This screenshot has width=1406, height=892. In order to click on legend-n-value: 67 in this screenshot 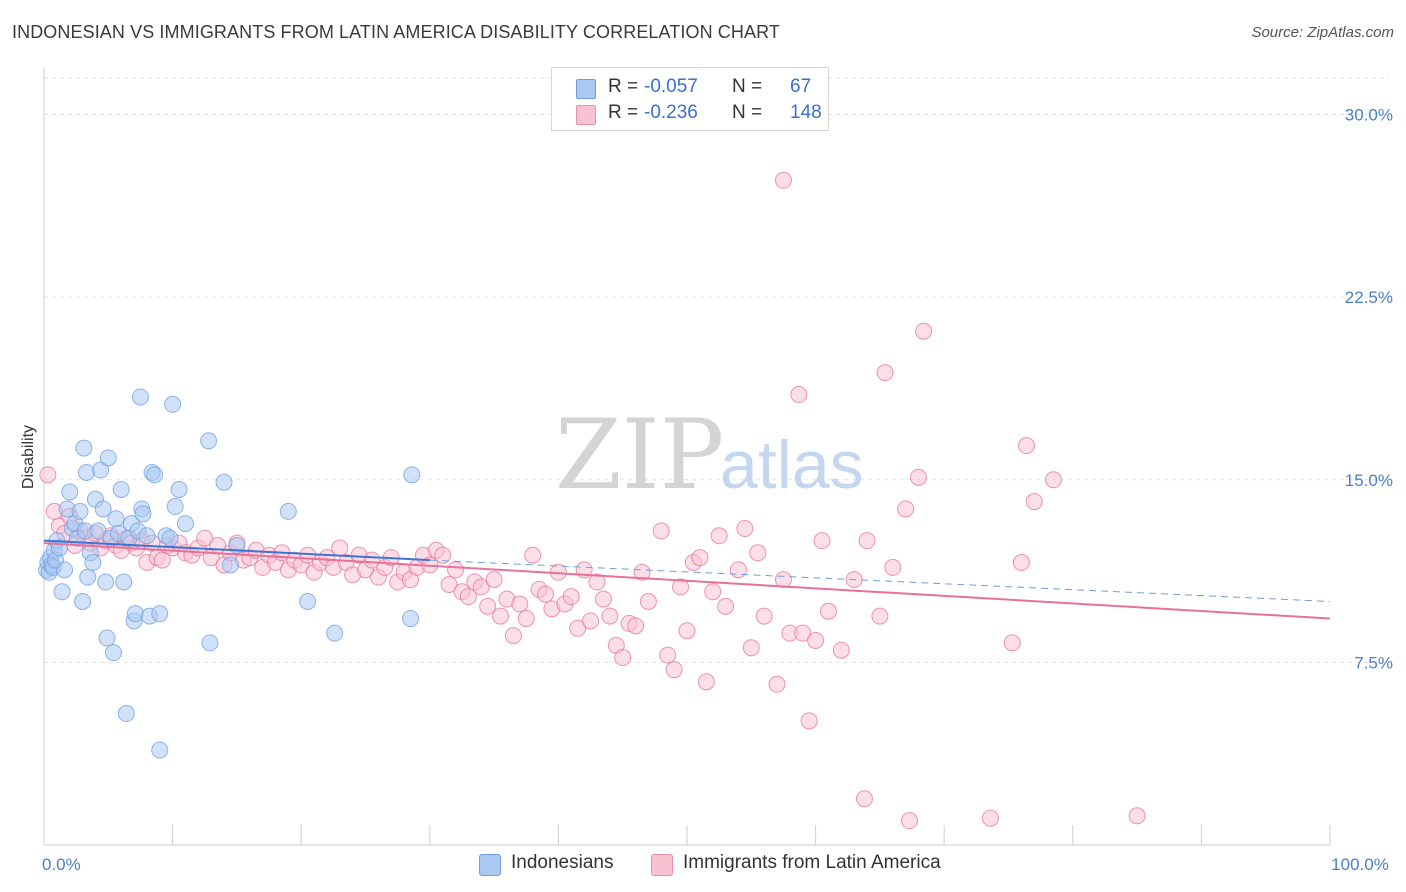, I will do `click(801, 86)`.